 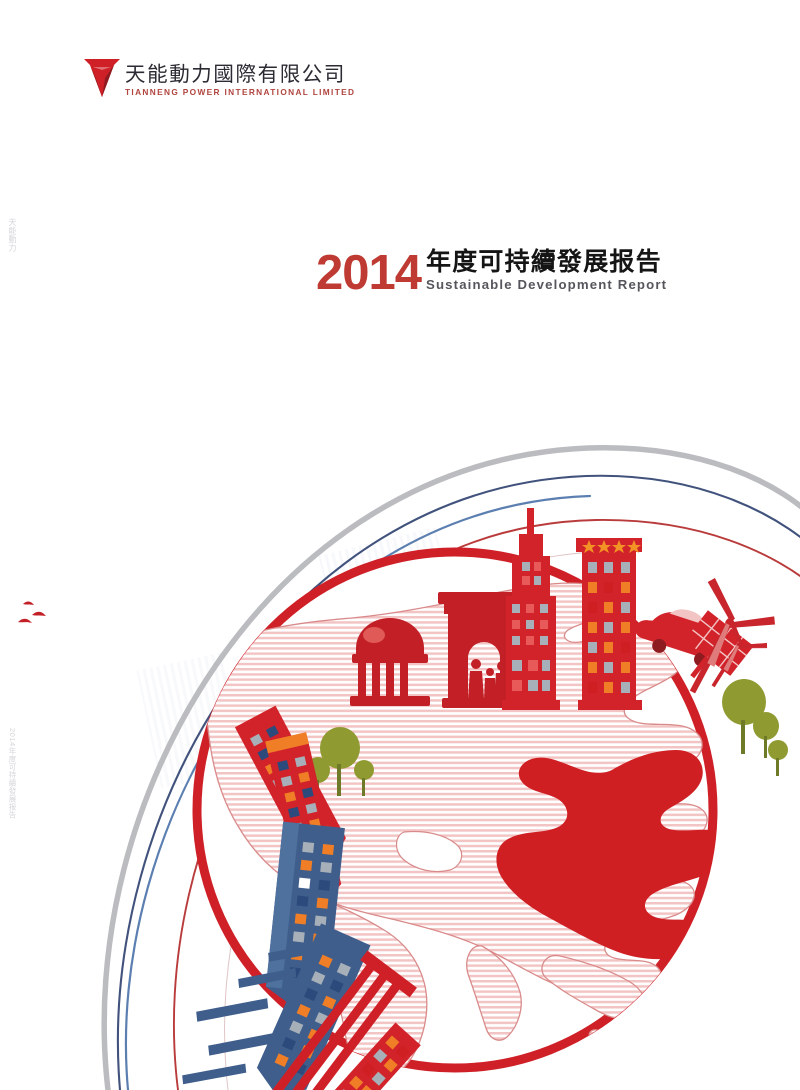 I want to click on company-name-en: TIANNENG POWER INTERNATIONAL LIMITED, so click(x=240, y=92).